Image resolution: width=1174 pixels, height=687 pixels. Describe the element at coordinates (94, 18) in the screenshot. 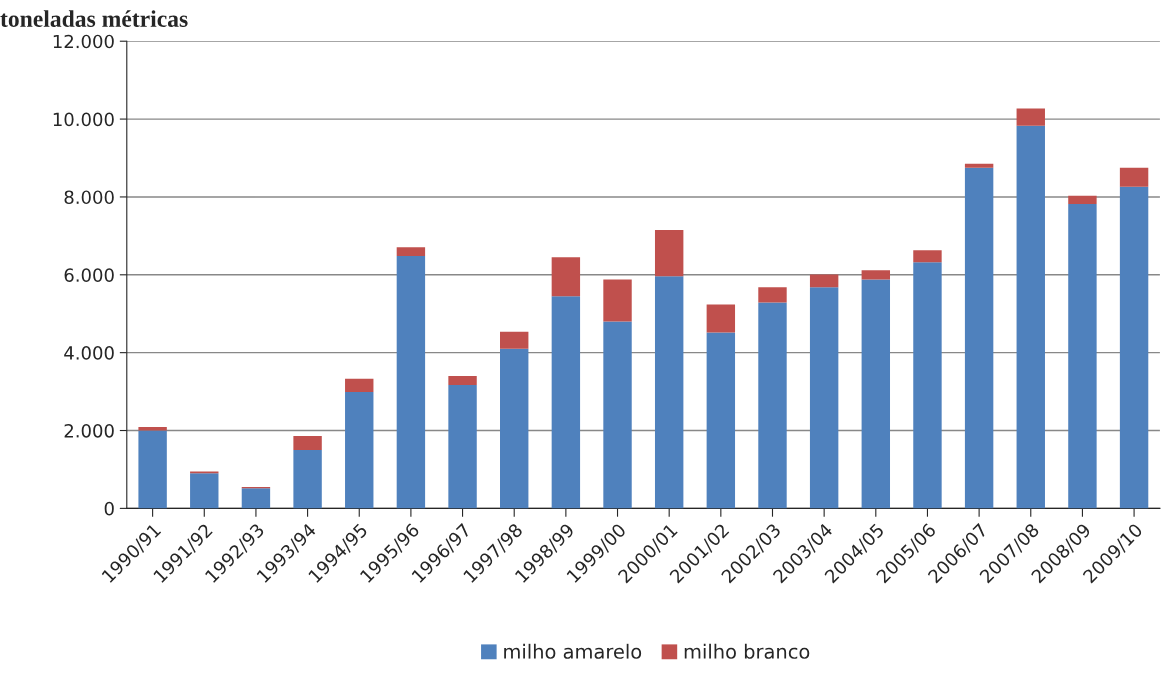

I see `chart-title: toneladas métricas` at that location.